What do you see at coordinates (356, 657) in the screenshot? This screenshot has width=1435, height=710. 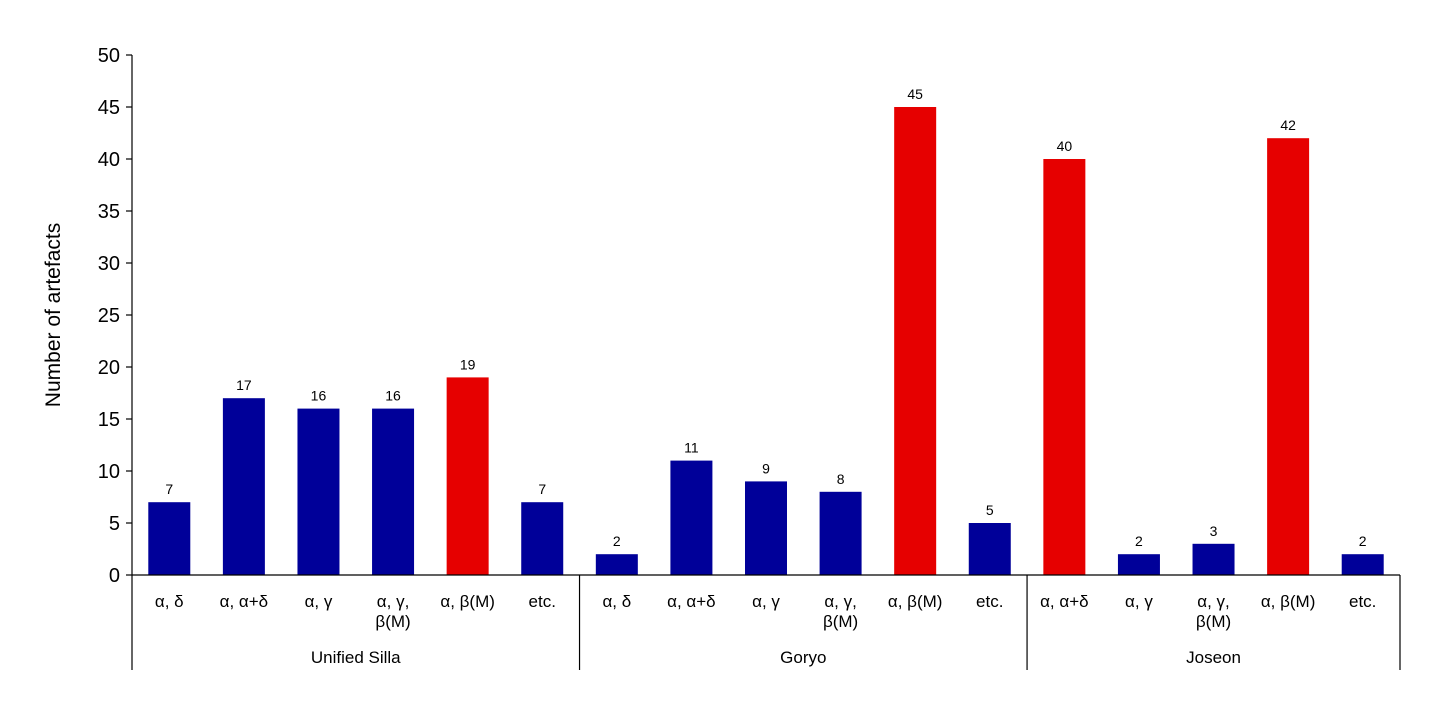 I see `group-label: Unified Silla` at bounding box center [356, 657].